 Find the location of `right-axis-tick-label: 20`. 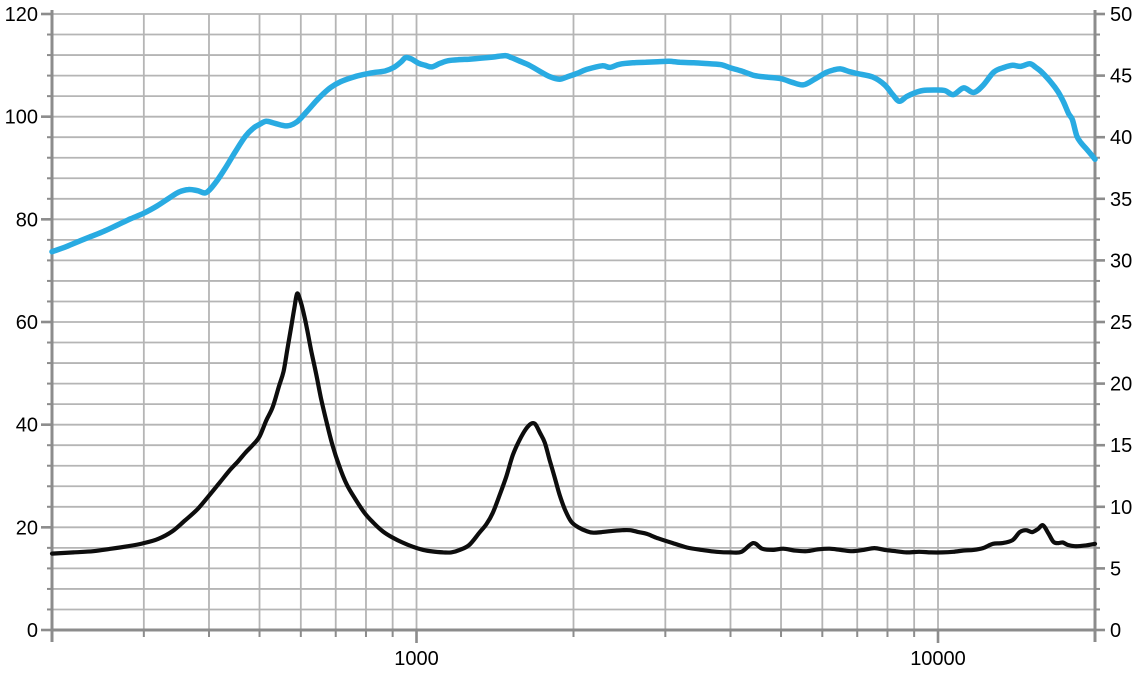

right-axis-tick-label: 20 is located at coordinates (1121, 385).